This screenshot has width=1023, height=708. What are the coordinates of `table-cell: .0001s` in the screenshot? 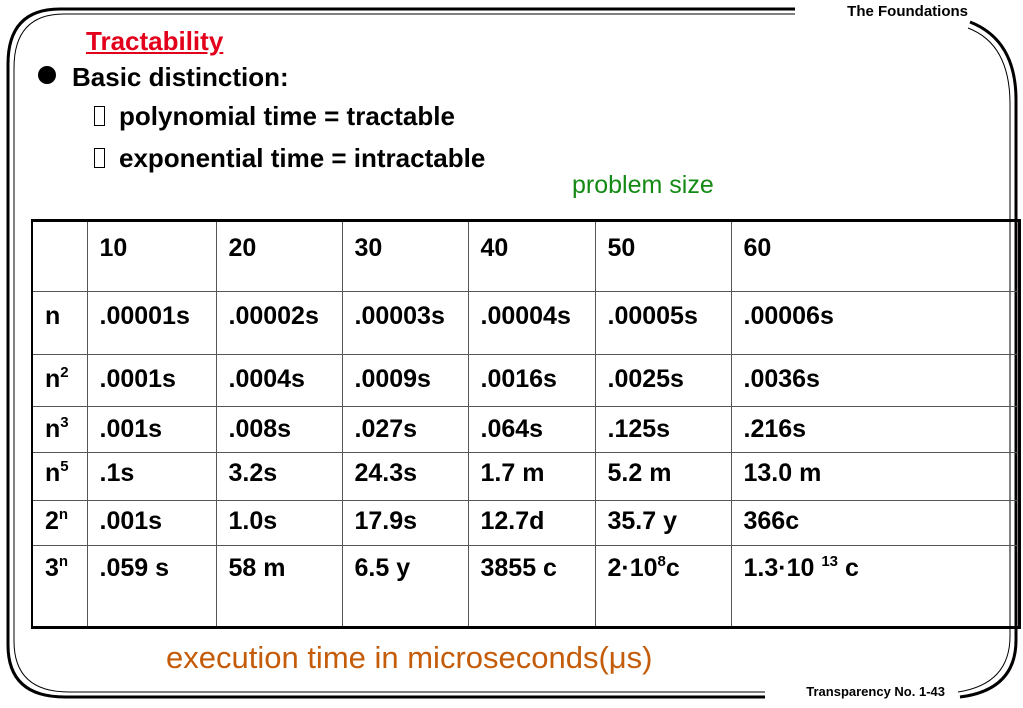 It's located at (151, 380).